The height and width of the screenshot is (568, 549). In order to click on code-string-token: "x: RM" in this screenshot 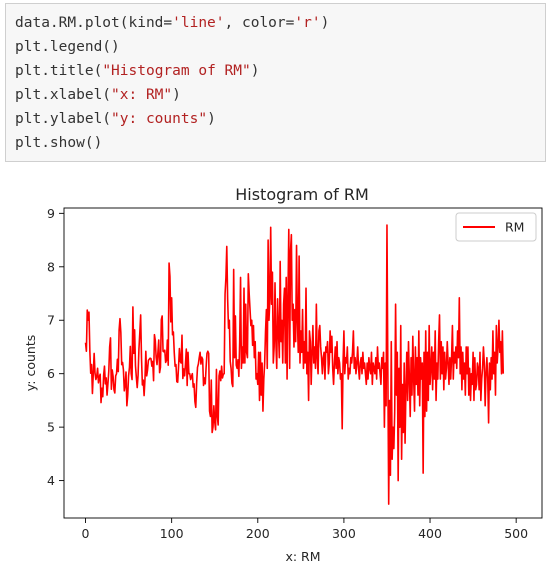, I will do `click(142, 95)`.